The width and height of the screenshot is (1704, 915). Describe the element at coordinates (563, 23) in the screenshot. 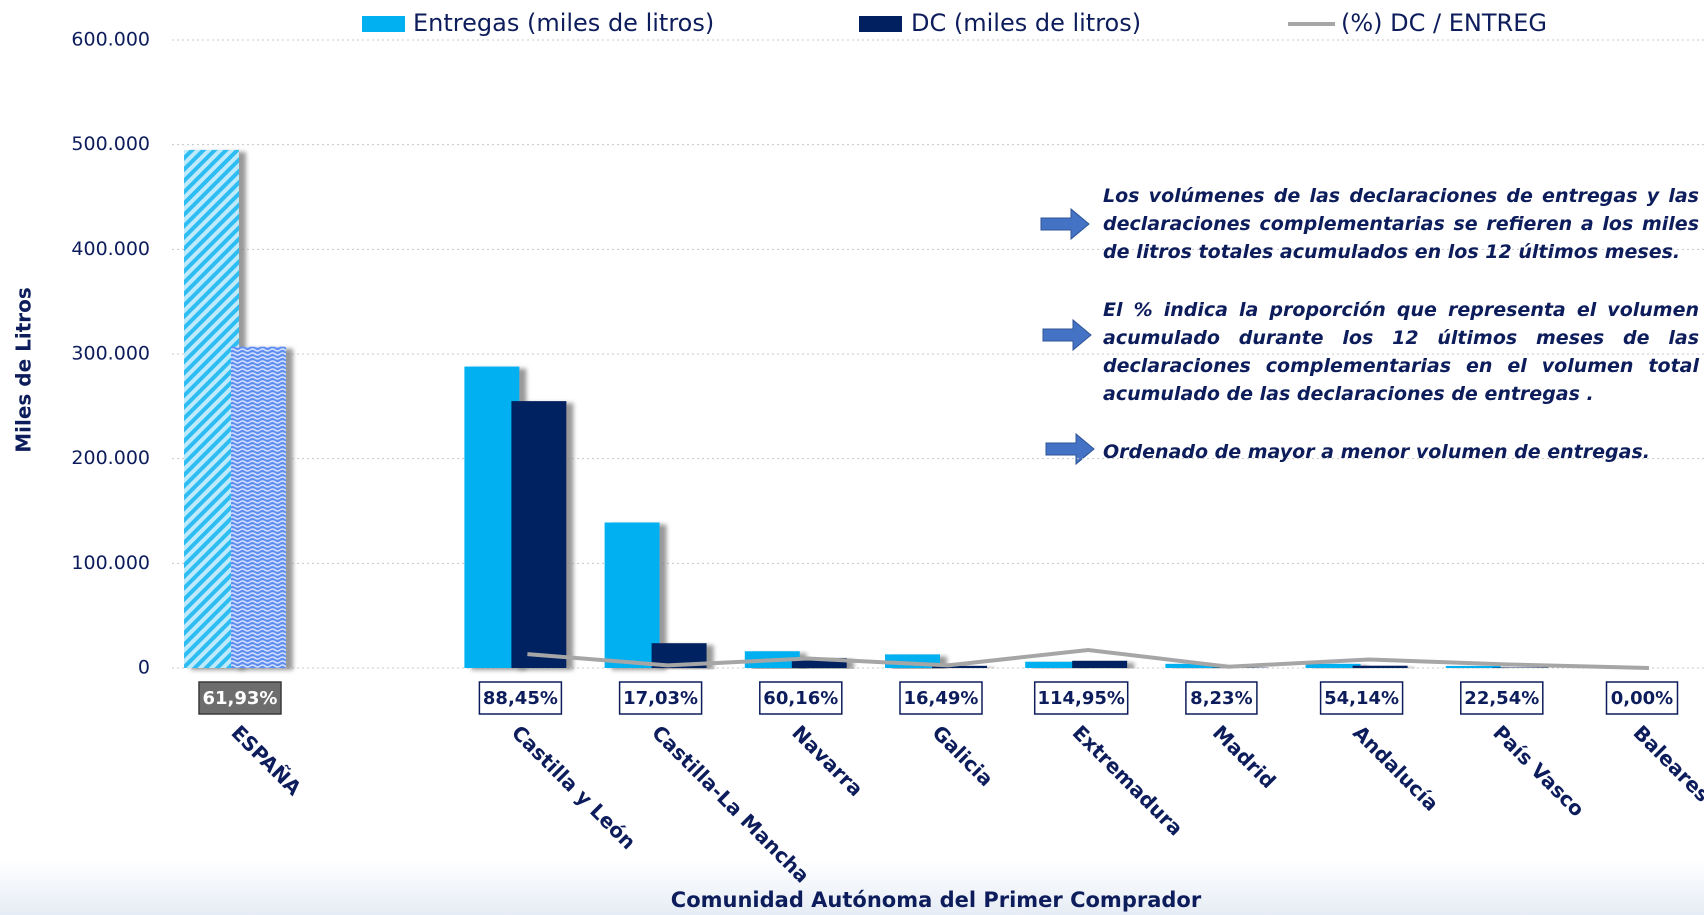

I see `legend-label: Entregas (miles de litros)` at that location.